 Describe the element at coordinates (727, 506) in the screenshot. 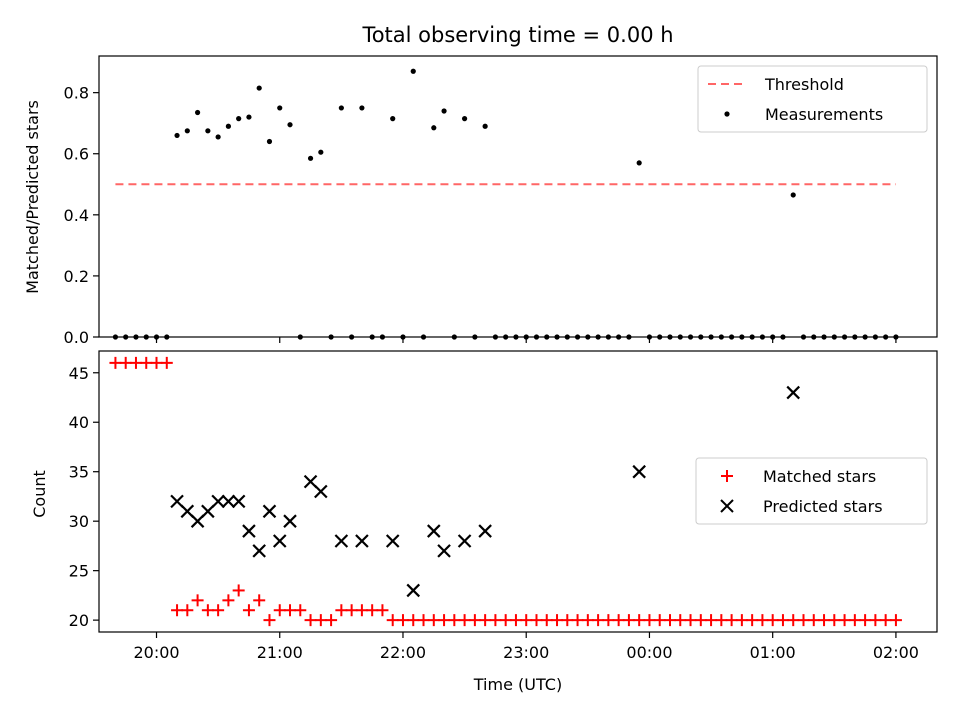

I see `legend-predicted-marker` at that location.